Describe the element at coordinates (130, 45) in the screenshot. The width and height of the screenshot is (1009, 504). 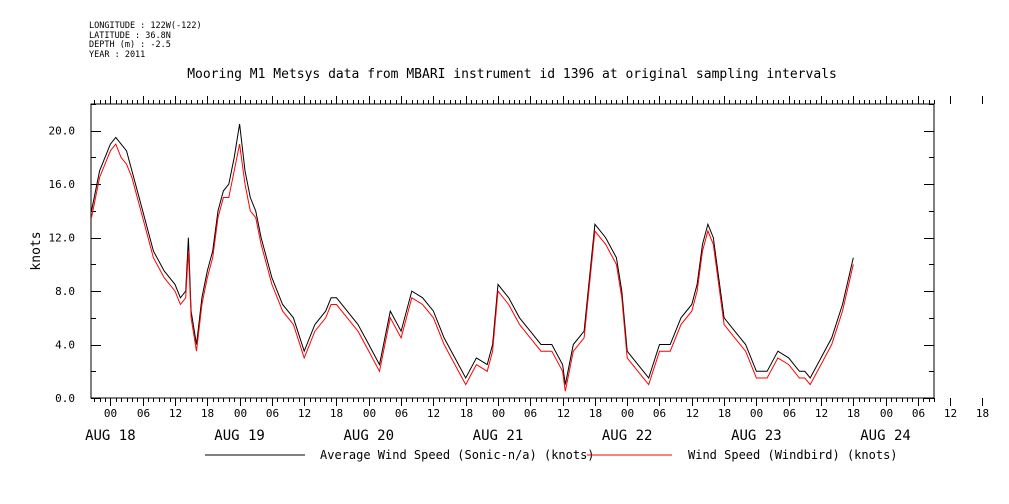
I see `depth-label: DEPTH (m) : -2.5` at that location.